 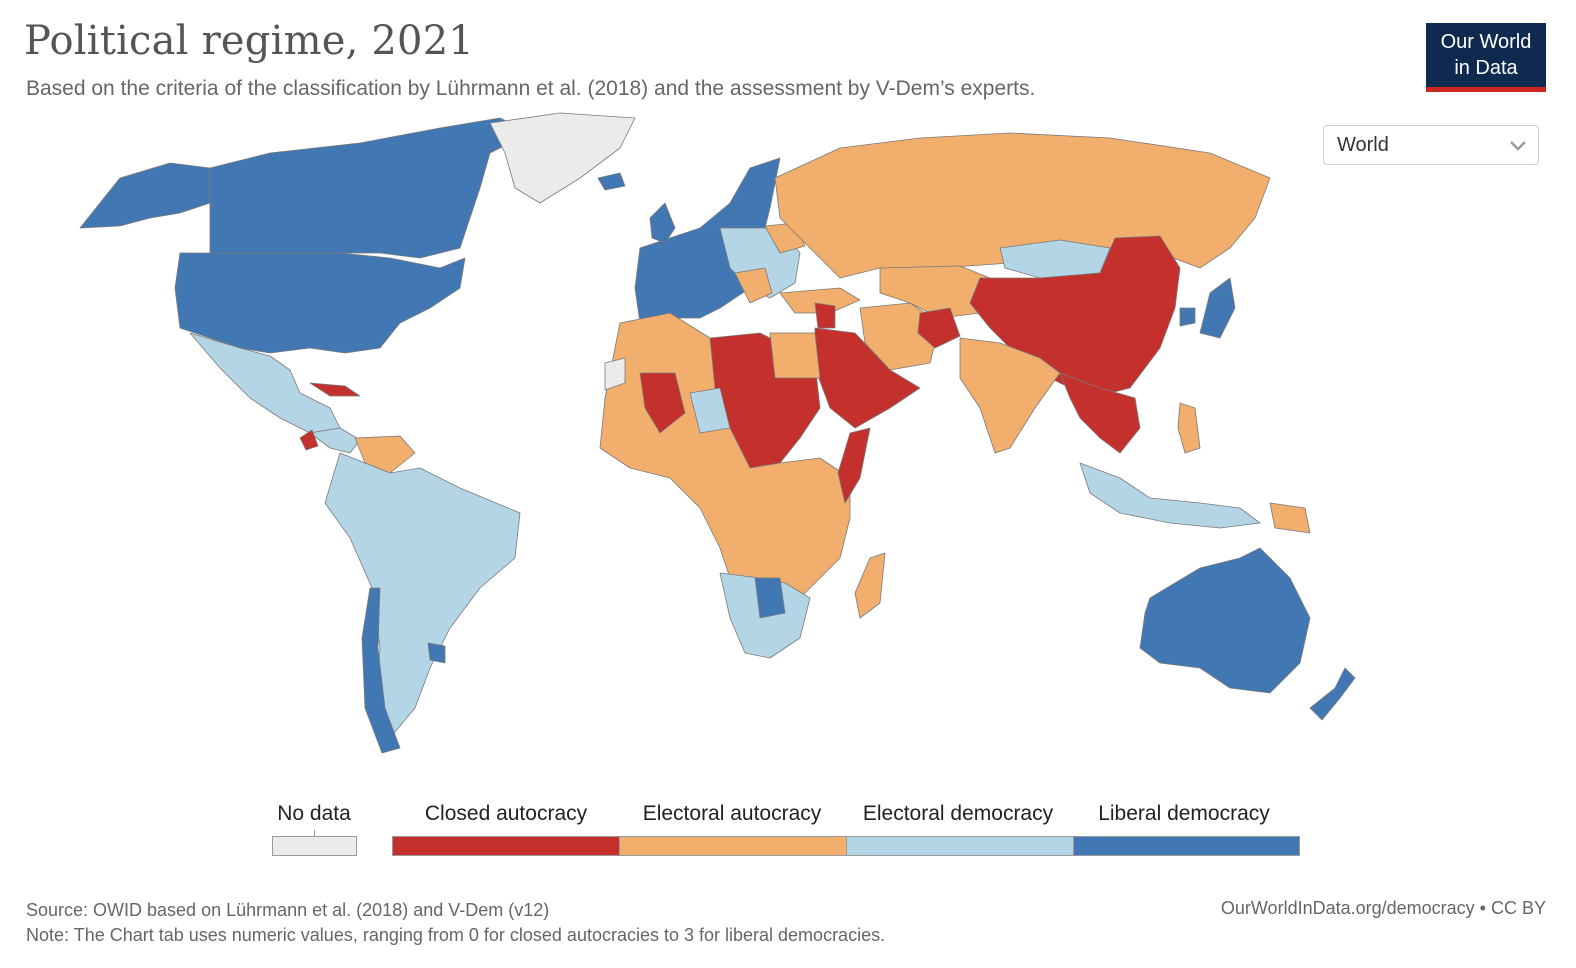 What do you see at coordinates (309, 440) in the screenshot?
I see `region-nicaragua` at bounding box center [309, 440].